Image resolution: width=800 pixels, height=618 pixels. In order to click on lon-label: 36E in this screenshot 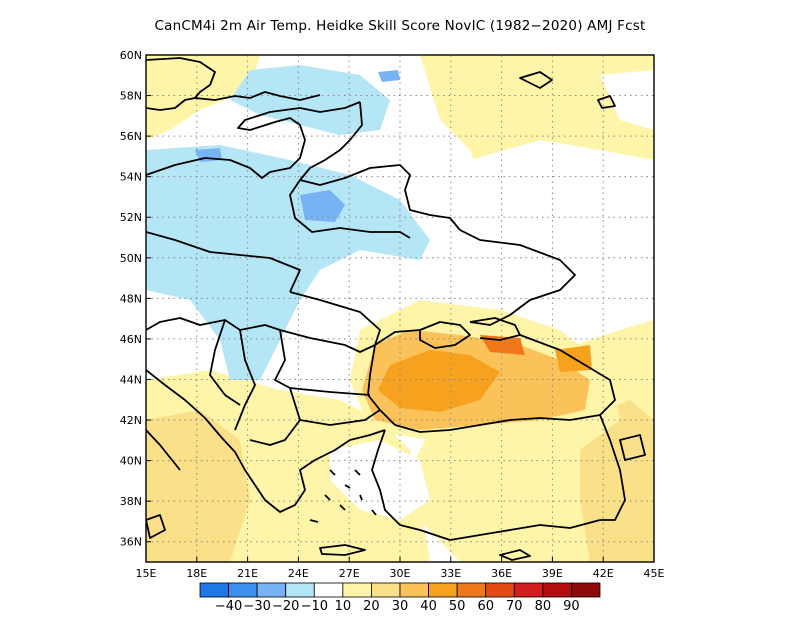, I will do `click(501, 573)`.